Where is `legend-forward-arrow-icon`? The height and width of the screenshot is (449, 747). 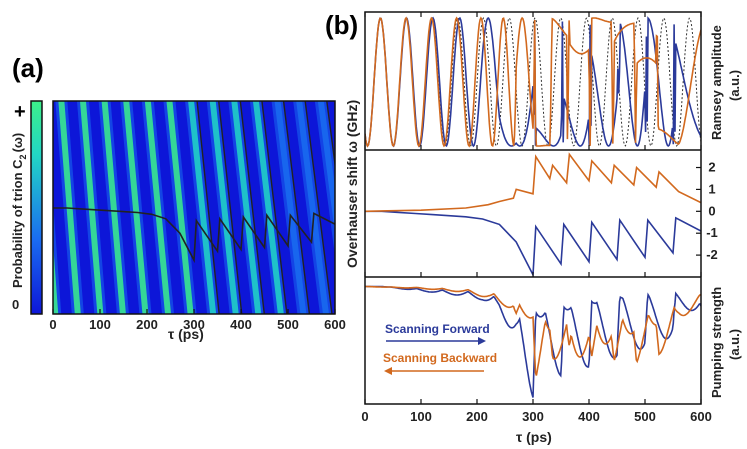
legend-forward-arrow-icon is located at coordinates (482, 341).